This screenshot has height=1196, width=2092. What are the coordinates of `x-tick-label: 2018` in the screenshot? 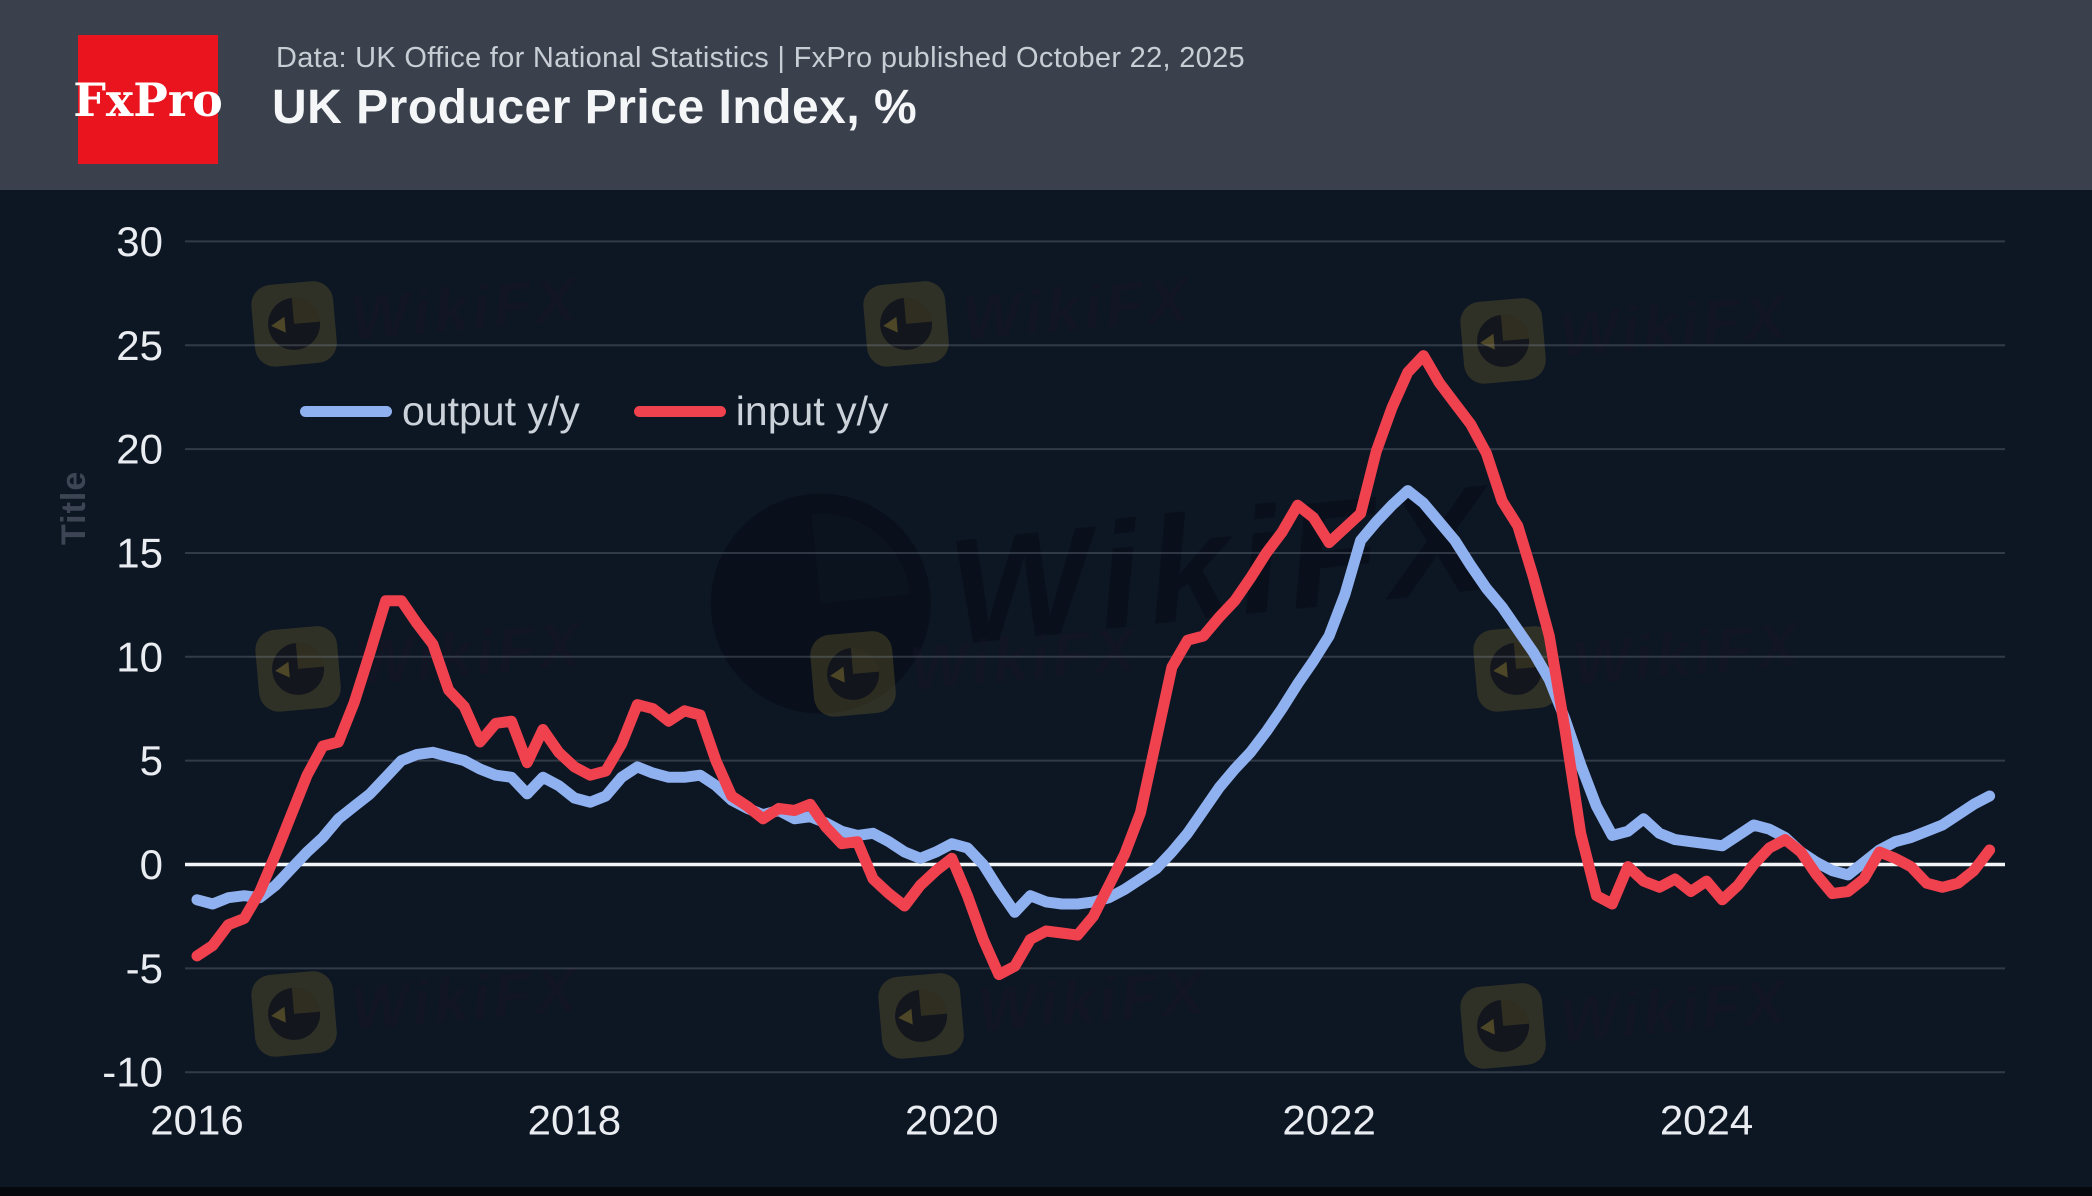 It's located at (574, 1120).